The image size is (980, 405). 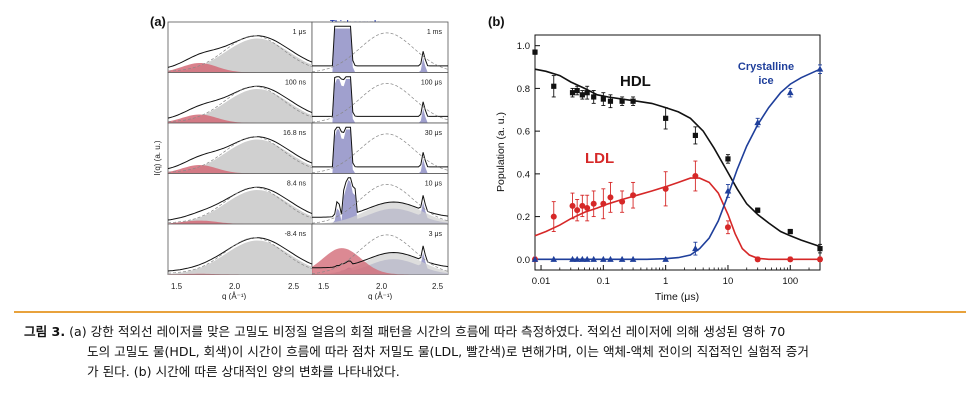 What do you see at coordinates (243, 371) in the screenshot?
I see `caption-line-3: 가 된다. (b) 시간에 따른 상대적인 양의 변화를 나타내었다.` at bounding box center [243, 371].